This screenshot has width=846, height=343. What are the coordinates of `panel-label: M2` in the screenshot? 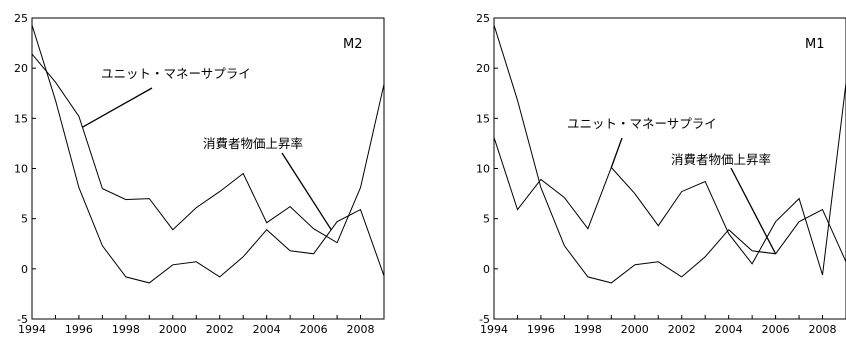 It's located at (353, 44).